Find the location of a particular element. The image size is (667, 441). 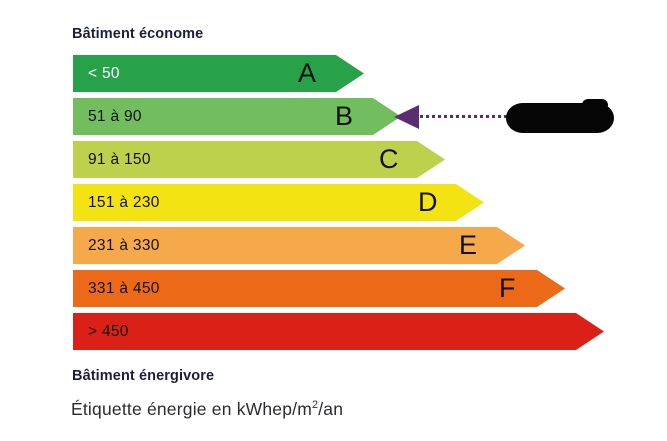

class-pointer-triangle-icon is located at coordinates (406, 117).